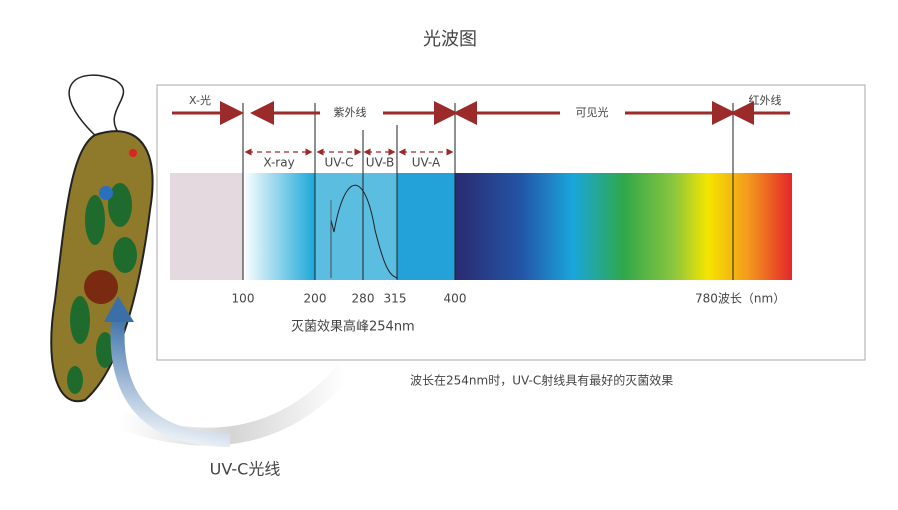  What do you see at coordinates (278, 163) in the screenshot?
I see `uv-label: X-ray` at bounding box center [278, 163].